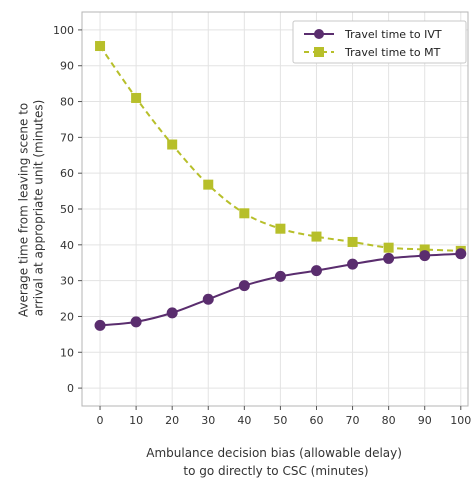  Describe the element at coordinates (39, 208) in the screenshot. I see `y-axis-title-line-2: arrival at appropriate unit (minutes)` at that location.